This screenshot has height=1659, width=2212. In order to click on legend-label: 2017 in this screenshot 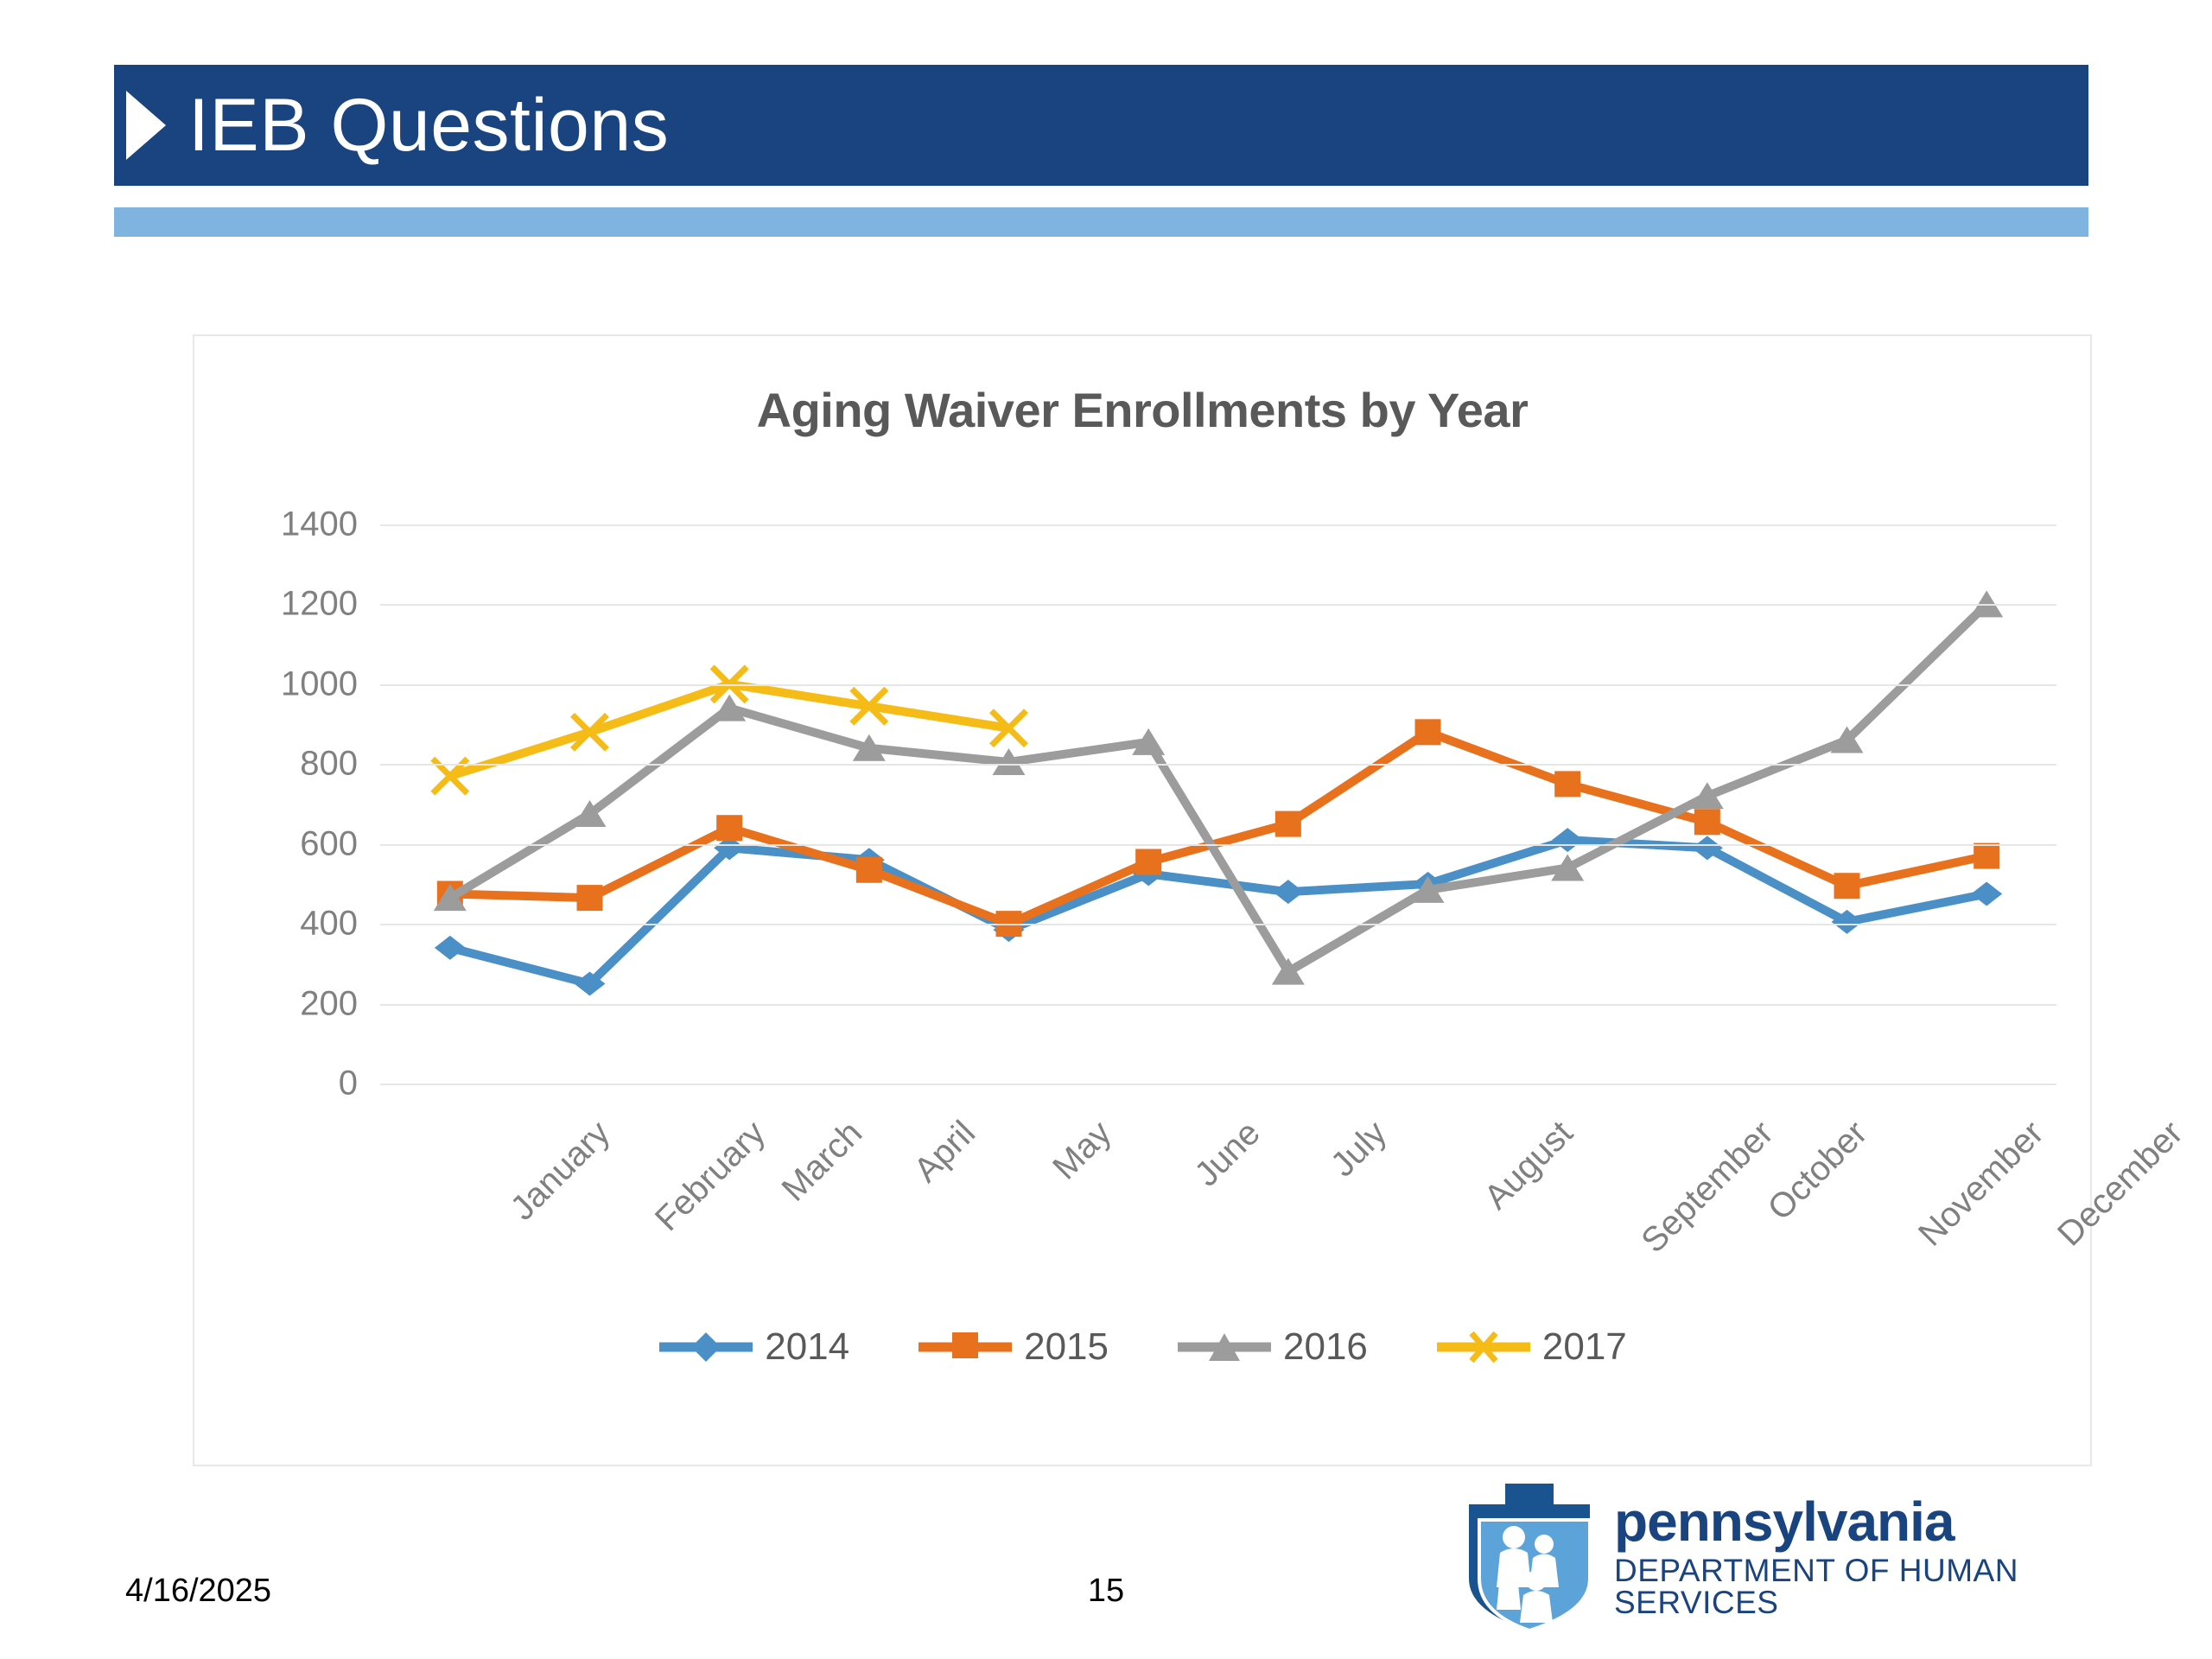, I will do `click(1584, 1346)`.